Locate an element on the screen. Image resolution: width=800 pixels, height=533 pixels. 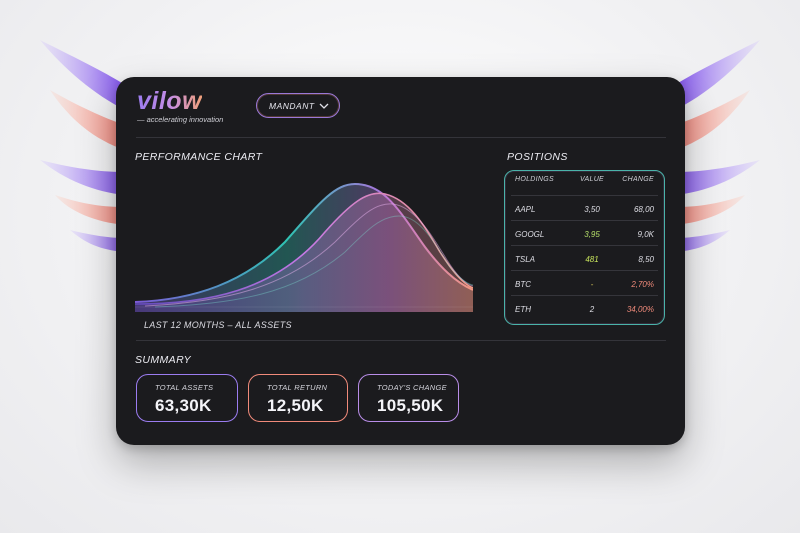
performance-chart is located at coordinates (304, 247).